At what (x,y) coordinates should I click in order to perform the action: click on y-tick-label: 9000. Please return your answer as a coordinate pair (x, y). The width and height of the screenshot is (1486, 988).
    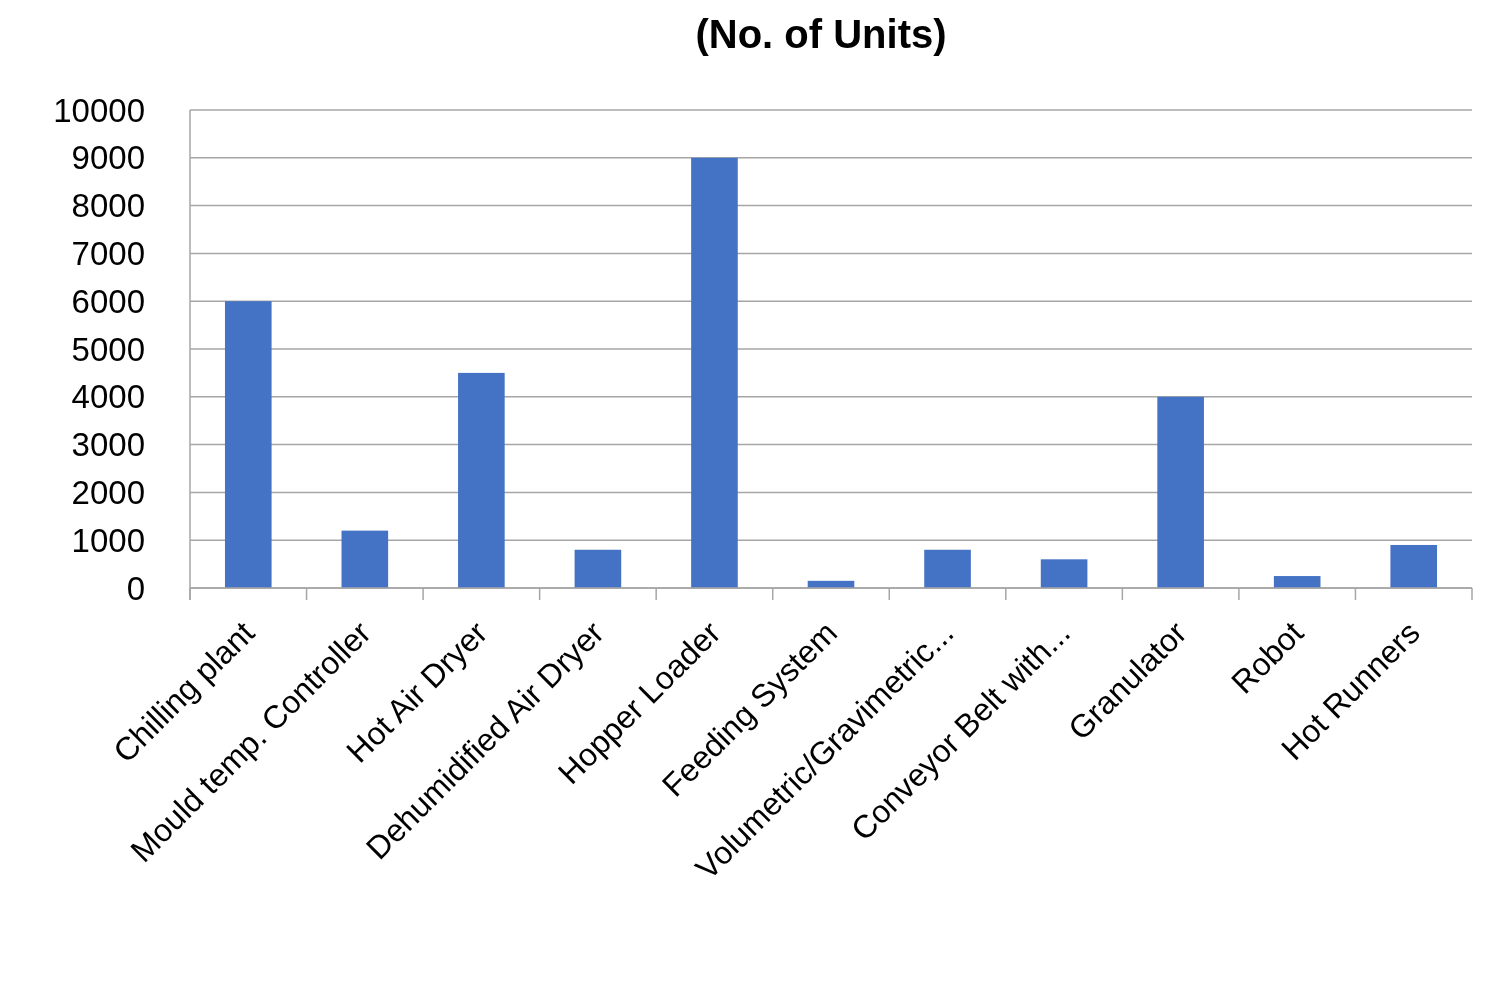
    Looking at the image, I should click on (108, 158).